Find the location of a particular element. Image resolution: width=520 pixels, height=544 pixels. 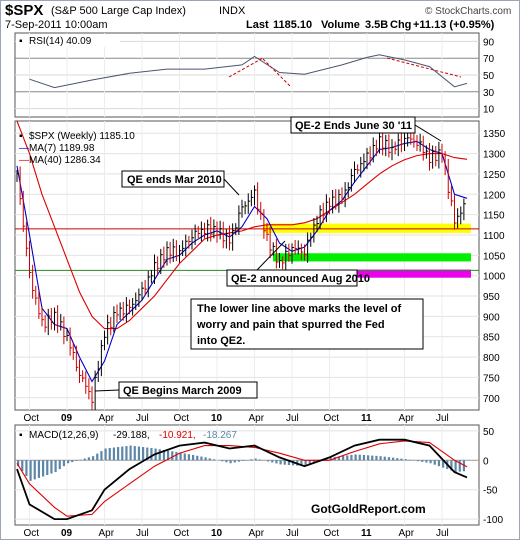

rsi-legend: RSI(14) 40.09 is located at coordinates (60, 41).